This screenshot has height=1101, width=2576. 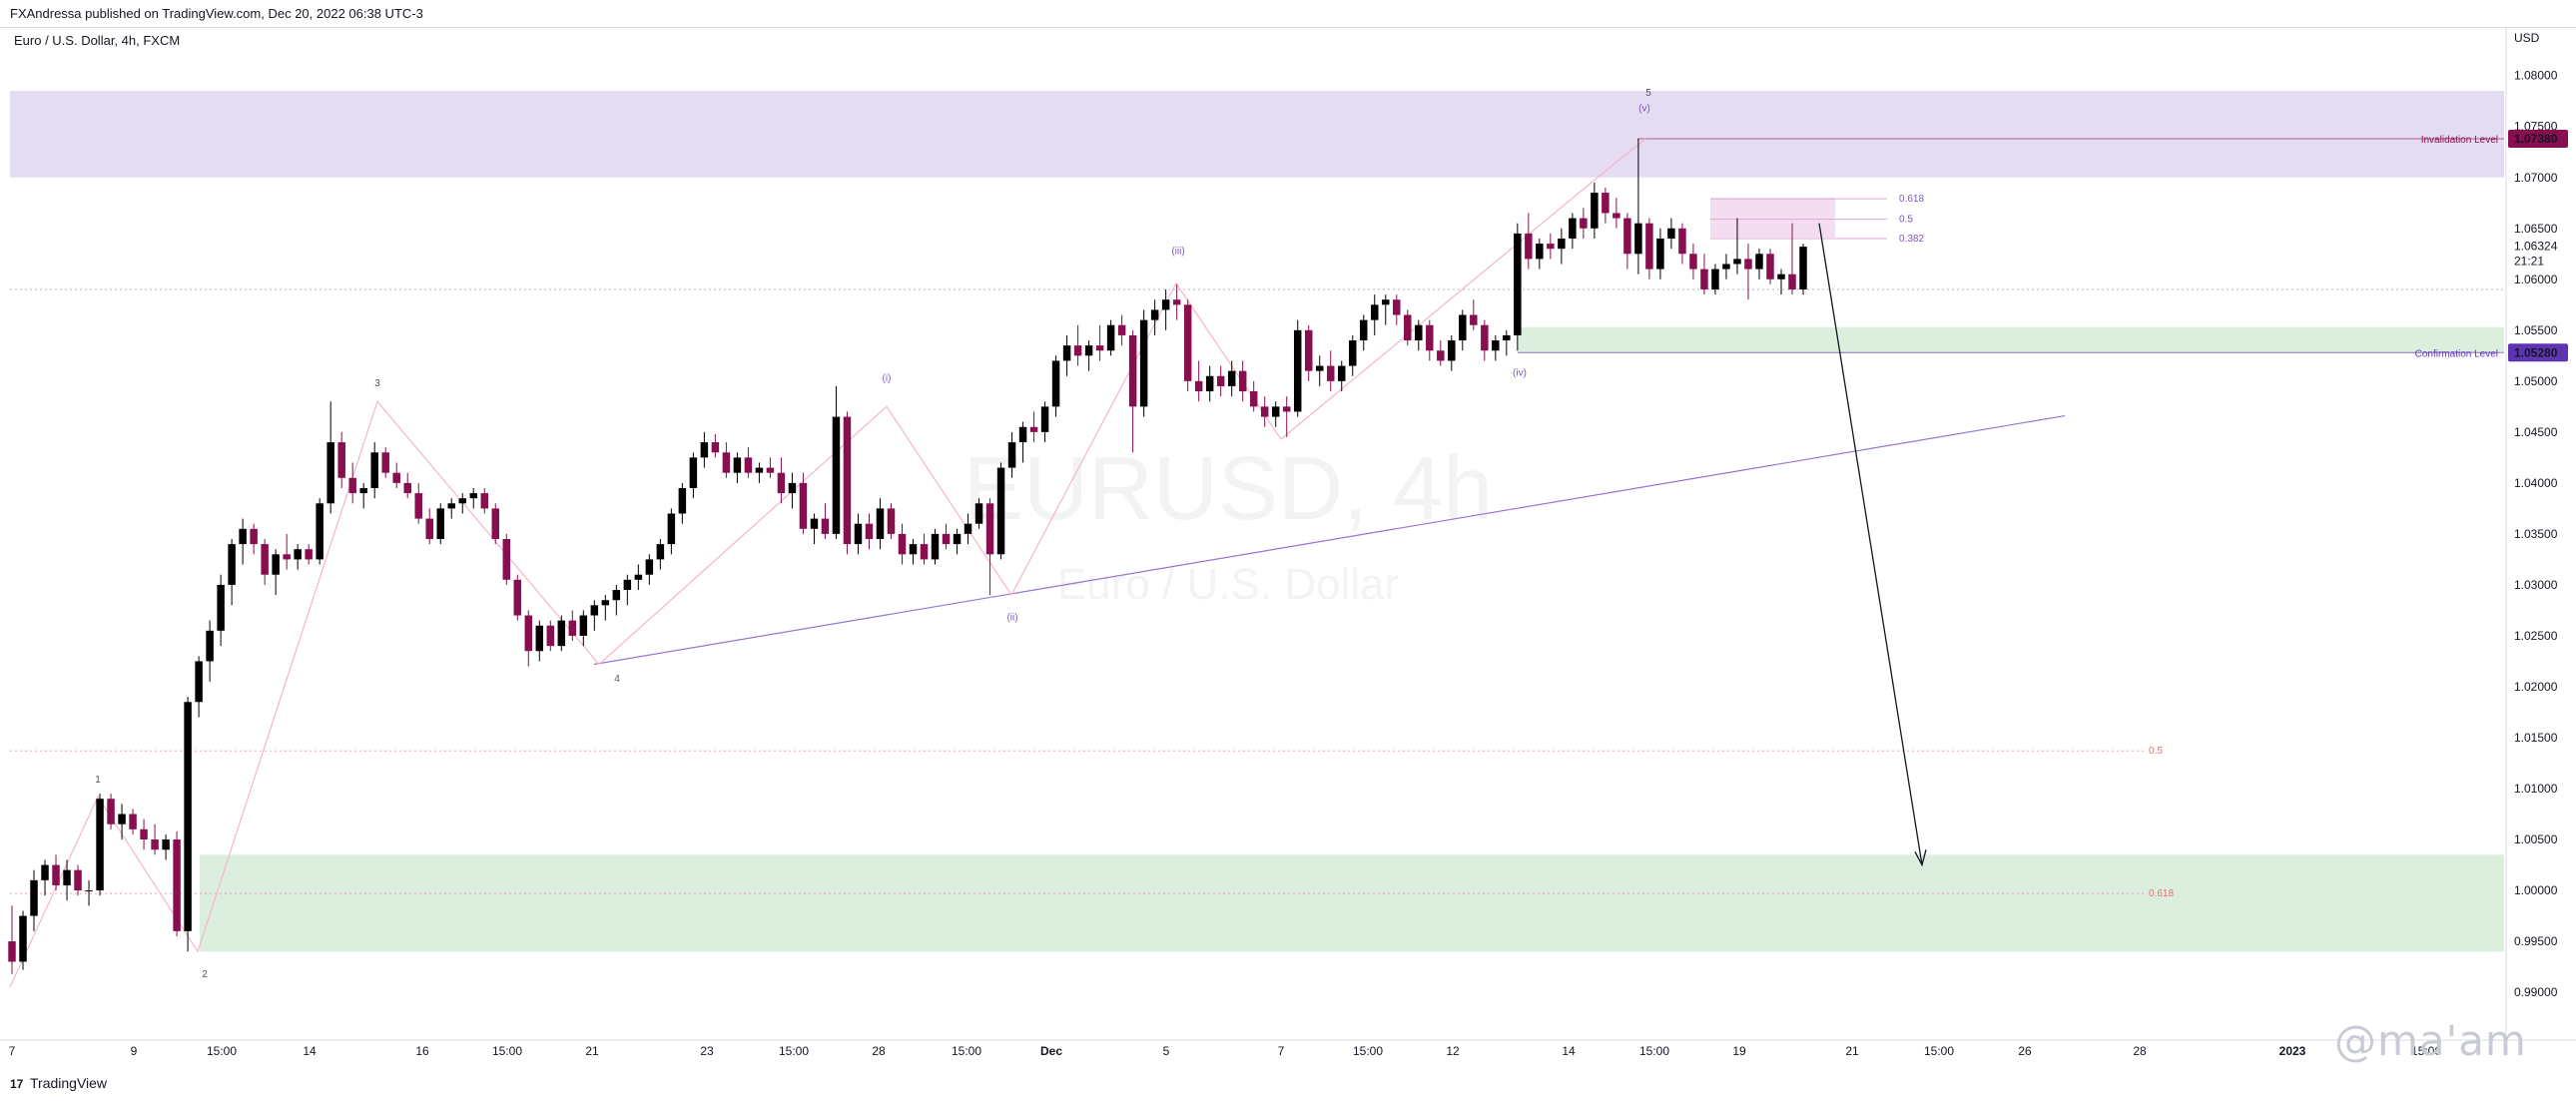 I want to click on price-tick: 1.04000, so click(x=2536, y=483).